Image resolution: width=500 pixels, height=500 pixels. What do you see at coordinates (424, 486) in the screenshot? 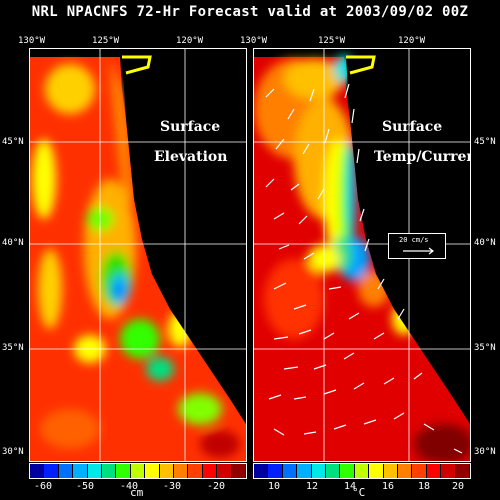
I see `temp-tick-4: 18` at bounding box center [424, 486].